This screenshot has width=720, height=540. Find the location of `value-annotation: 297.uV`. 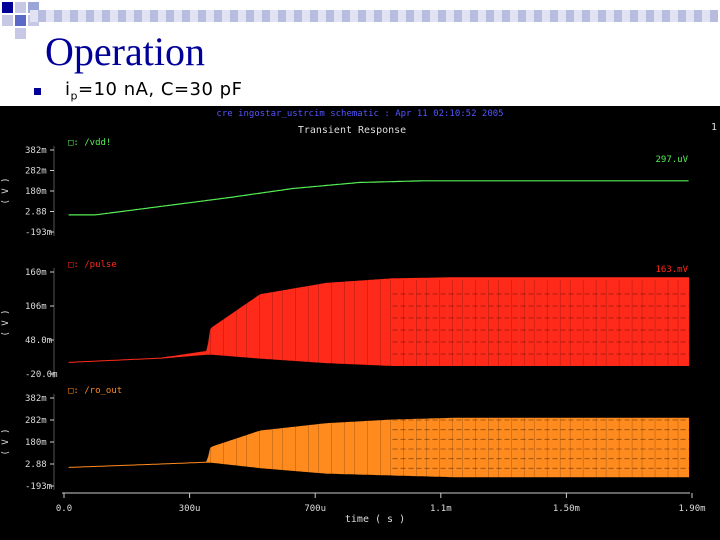

value-annotation: 297.uV is located at coordinates (671, 160).